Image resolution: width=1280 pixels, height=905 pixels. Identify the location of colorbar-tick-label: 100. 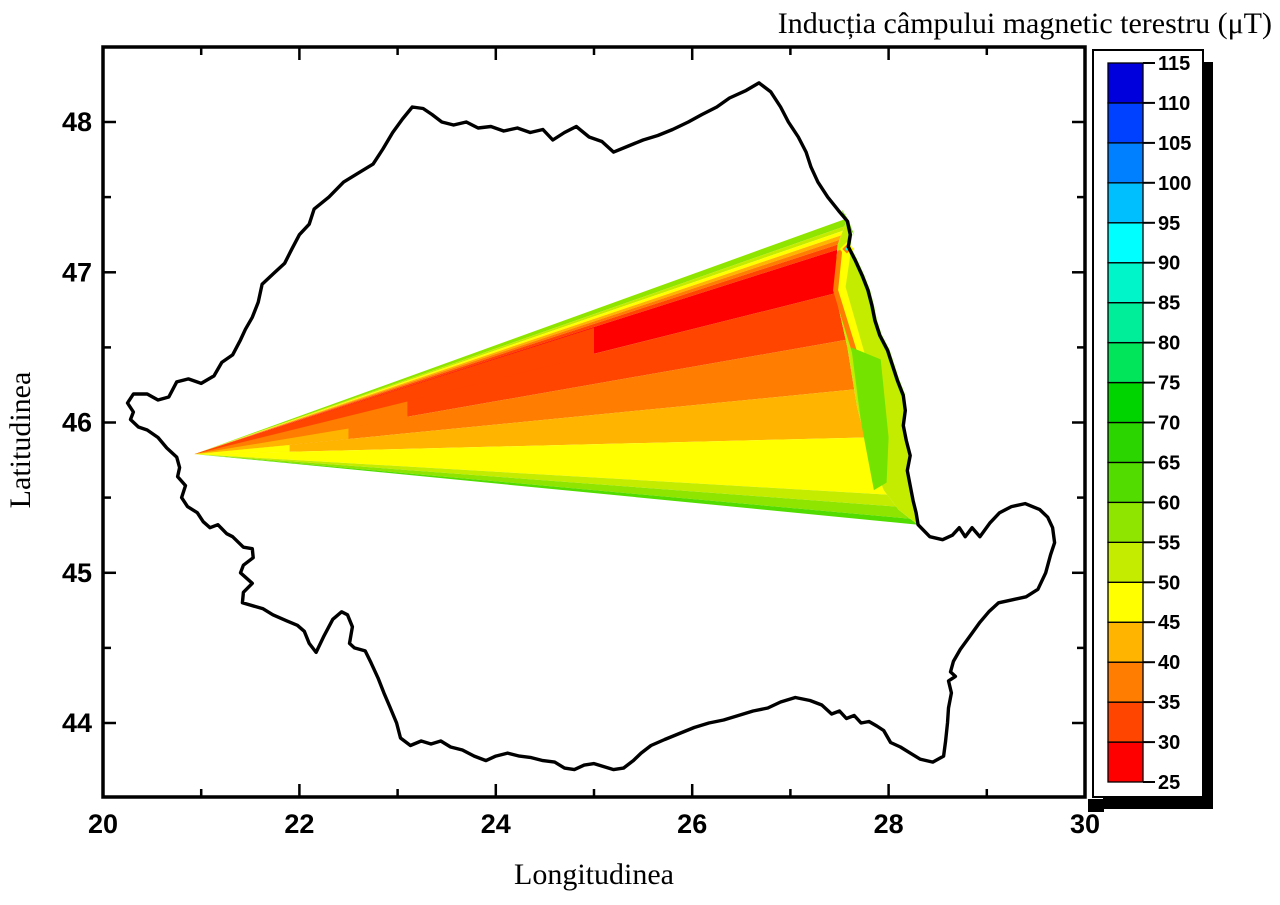
(1174, 184).